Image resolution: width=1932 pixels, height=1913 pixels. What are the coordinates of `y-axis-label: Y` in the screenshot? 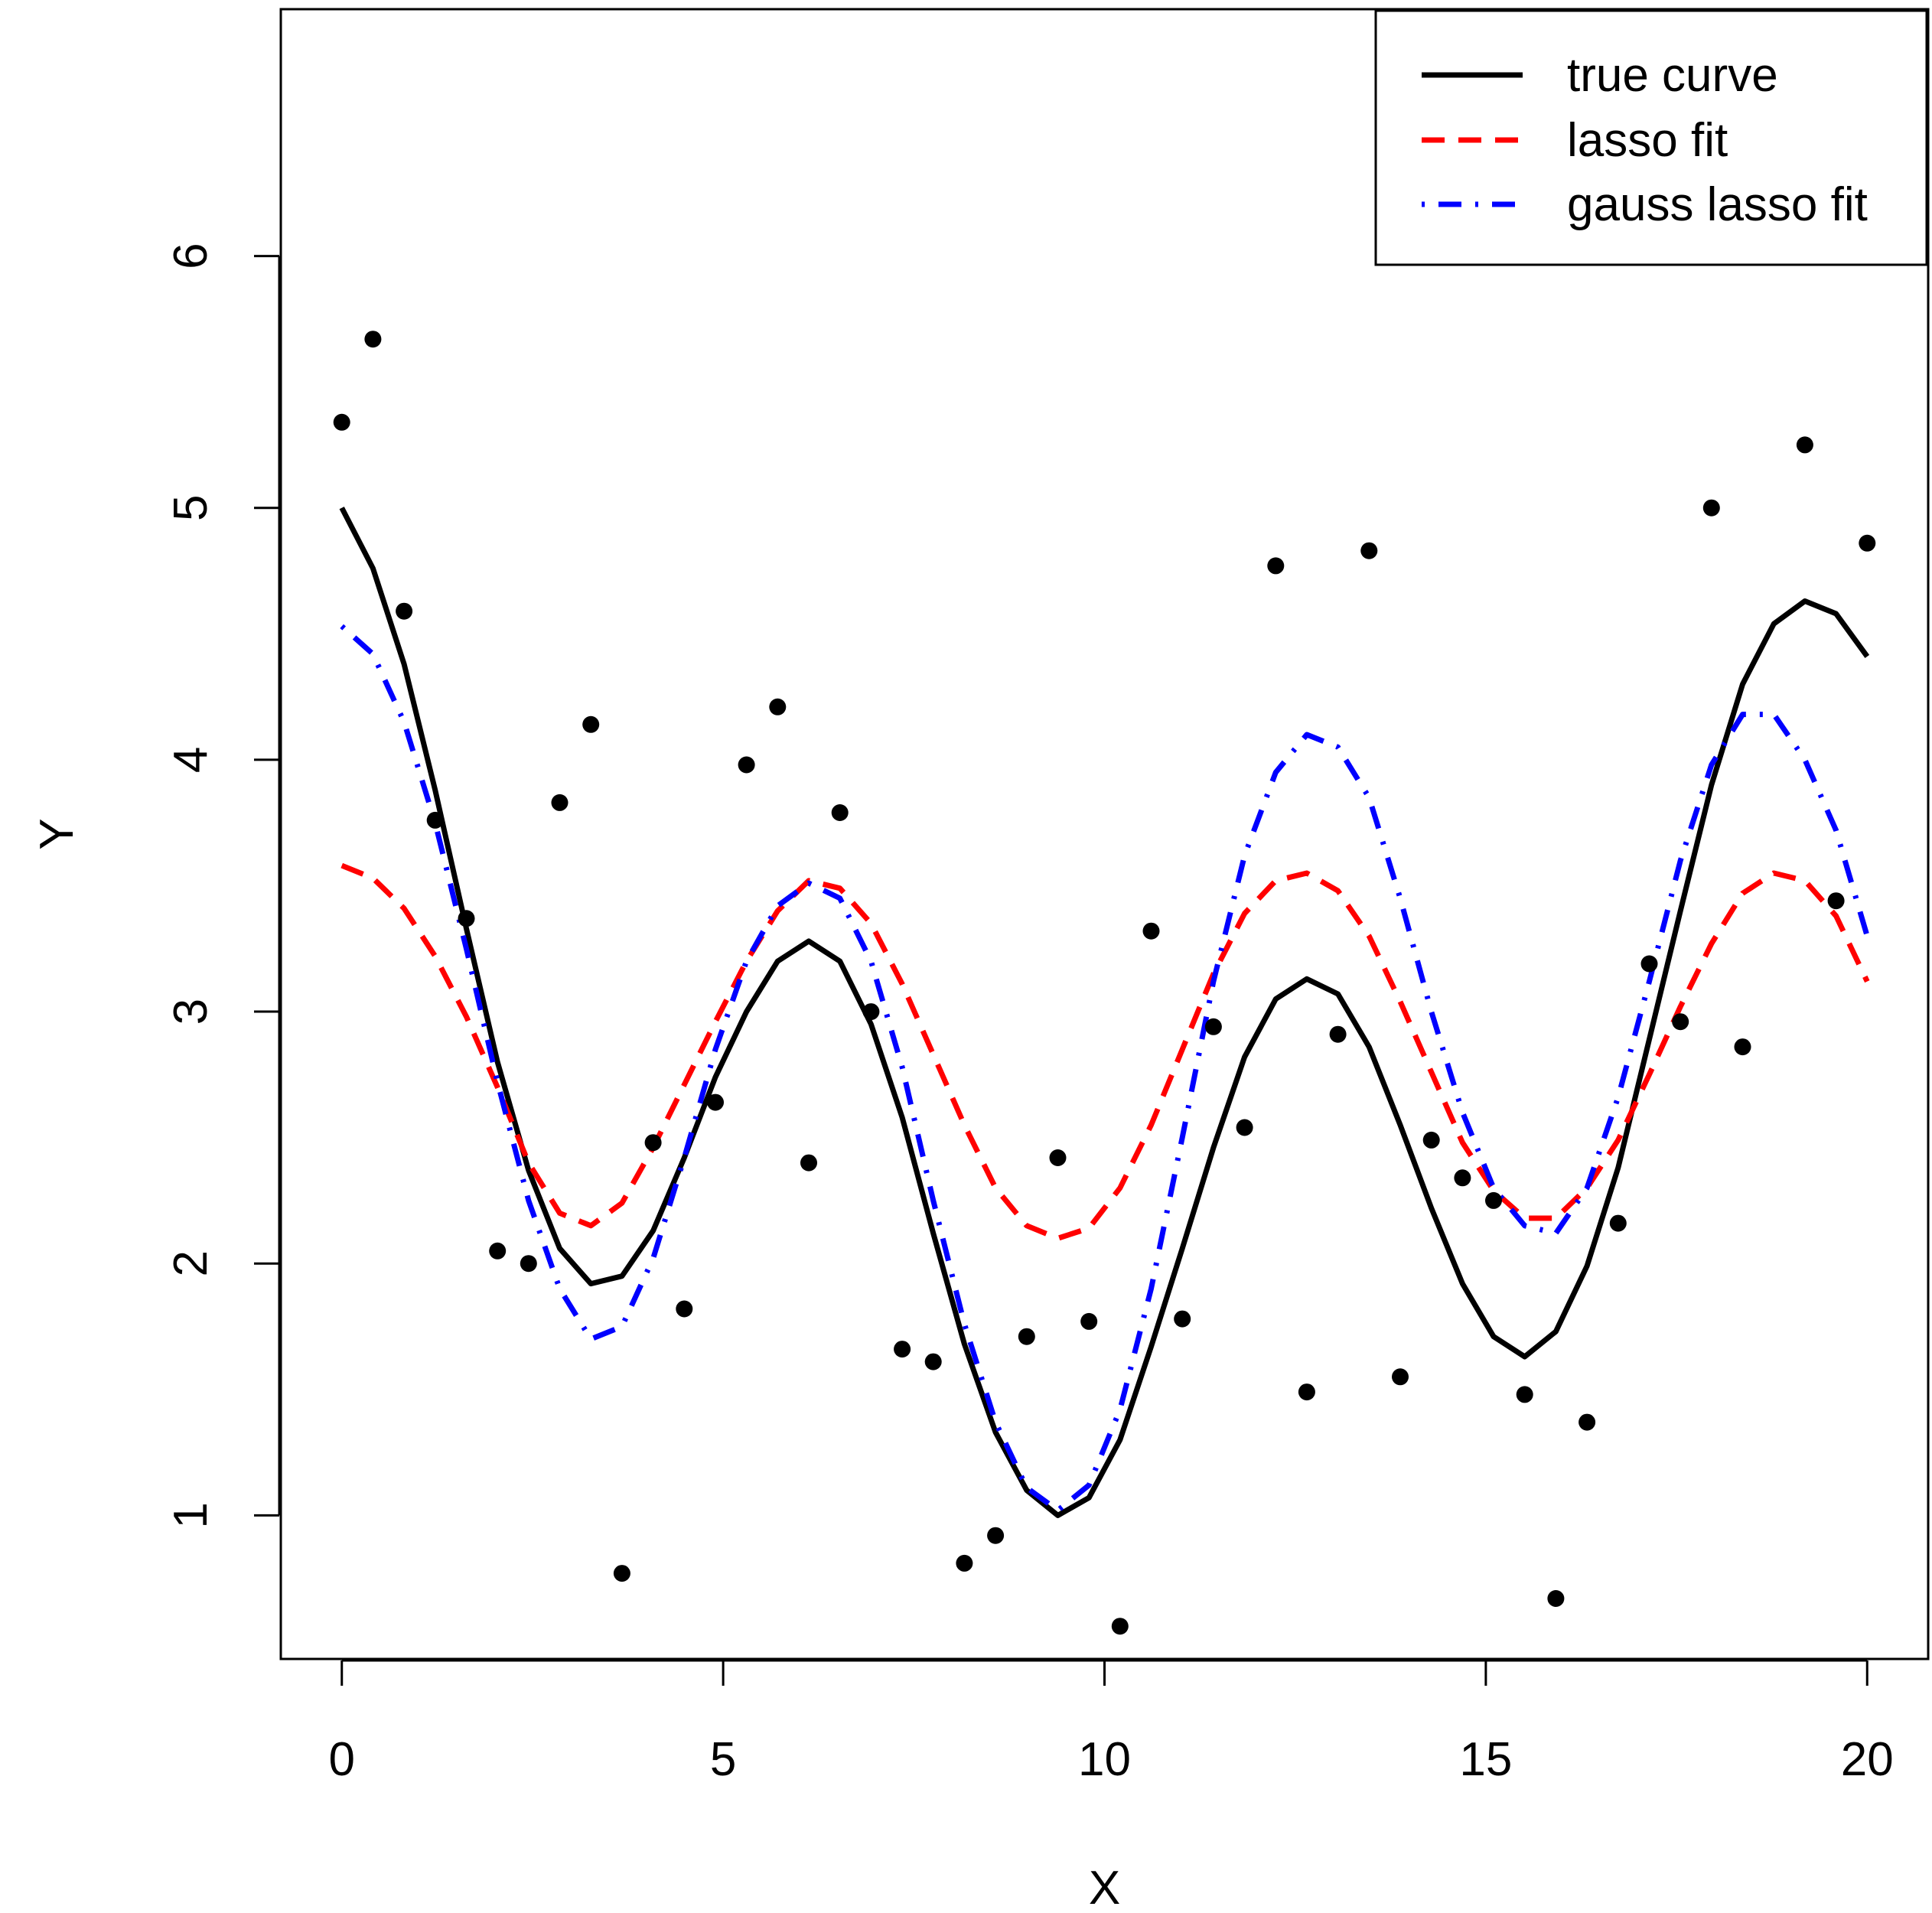 It's located at (57, 833).